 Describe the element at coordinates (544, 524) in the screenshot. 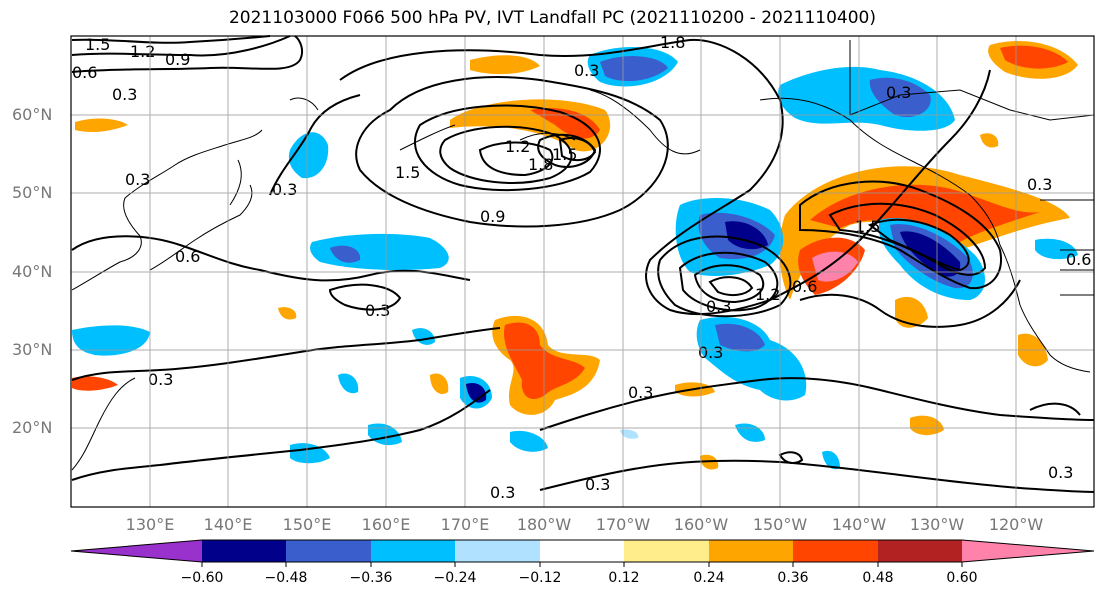

I see `lon-label: 180°W` at that location.